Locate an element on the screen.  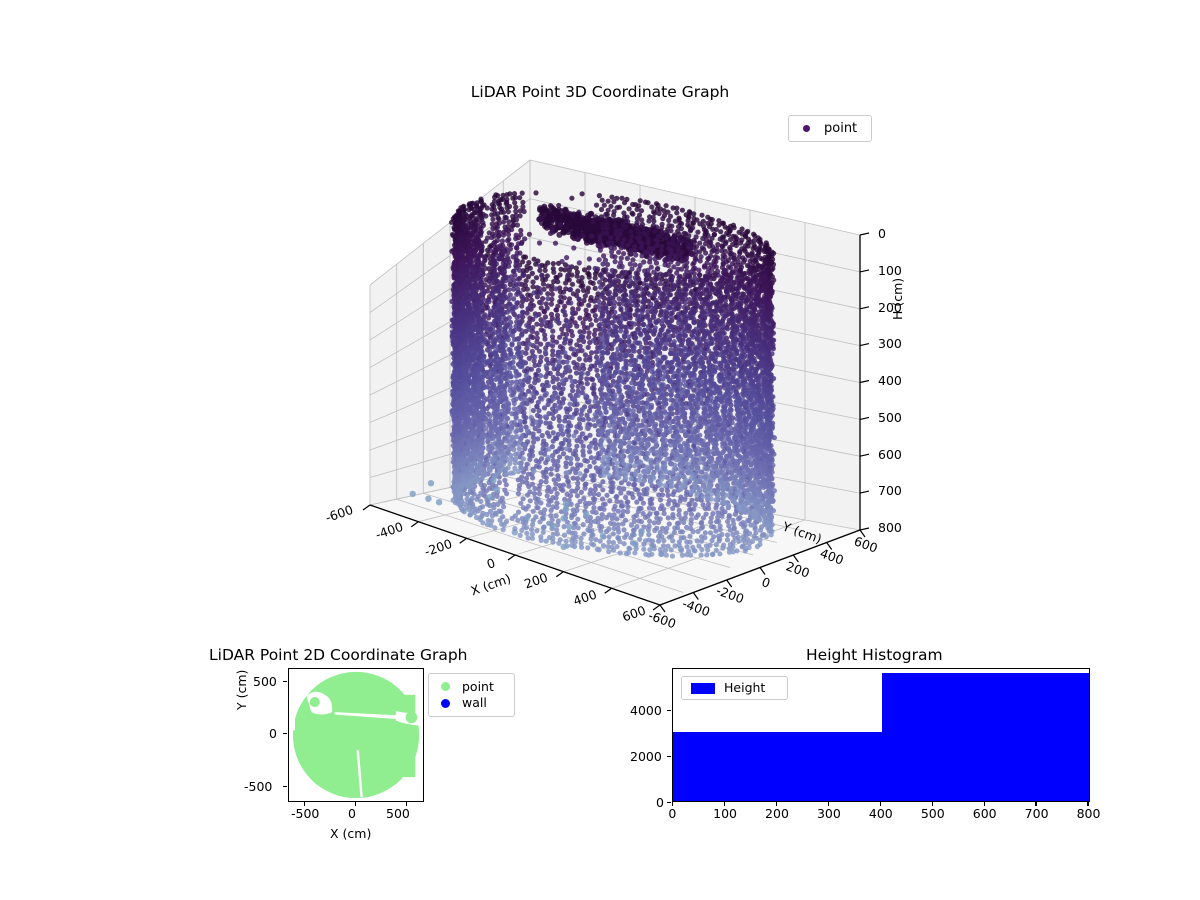
plot2d-xtick-0: -500 is located at coordinates (305, 813).